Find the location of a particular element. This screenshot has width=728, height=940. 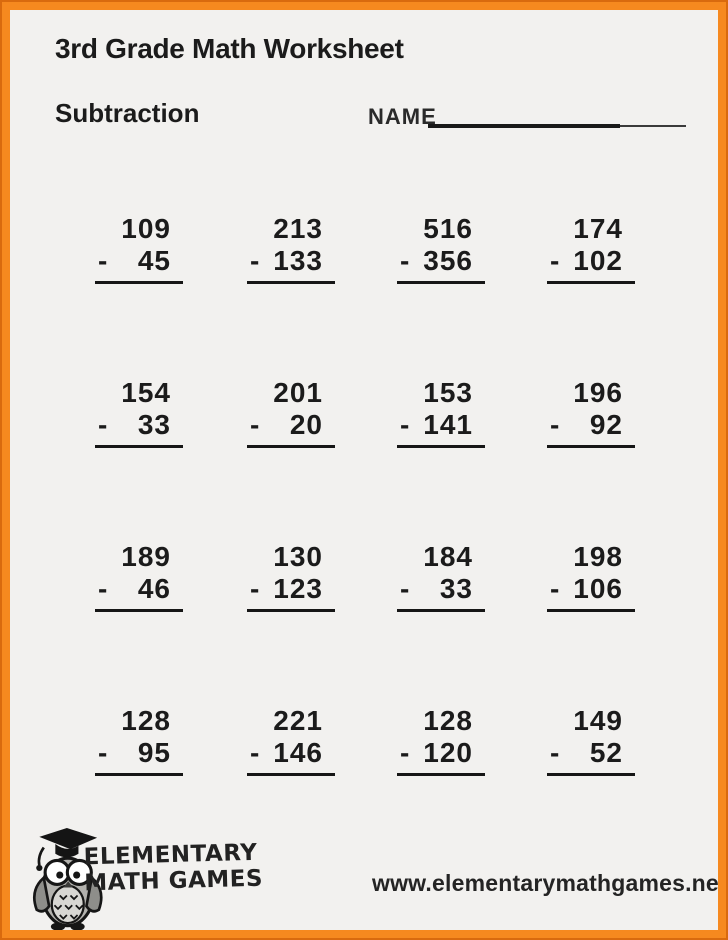

subtrahend-value: 92 is located at coordinates (606, 424).